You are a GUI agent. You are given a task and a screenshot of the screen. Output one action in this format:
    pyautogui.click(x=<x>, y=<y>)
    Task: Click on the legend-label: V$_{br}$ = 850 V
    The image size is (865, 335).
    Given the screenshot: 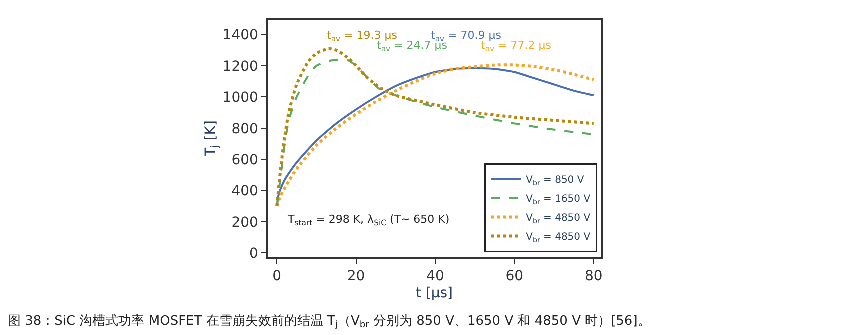 What is the action you would take?
    pyautogui.click(x=555, y=181)
    